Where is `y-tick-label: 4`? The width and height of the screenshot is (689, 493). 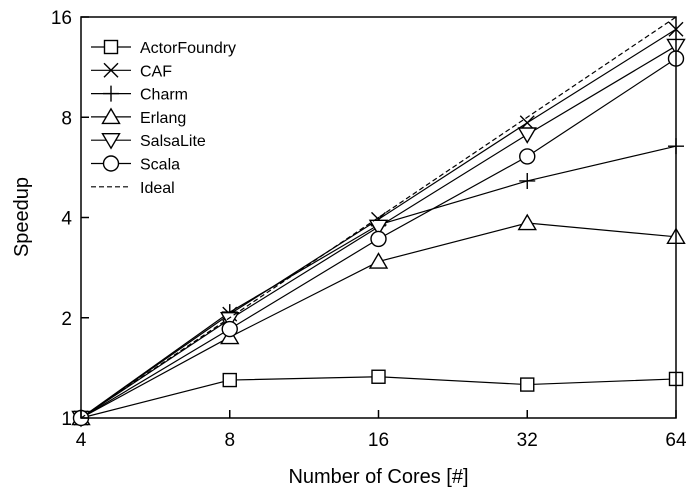
y-tick-label: 4 is located at coordinates (66, 219).